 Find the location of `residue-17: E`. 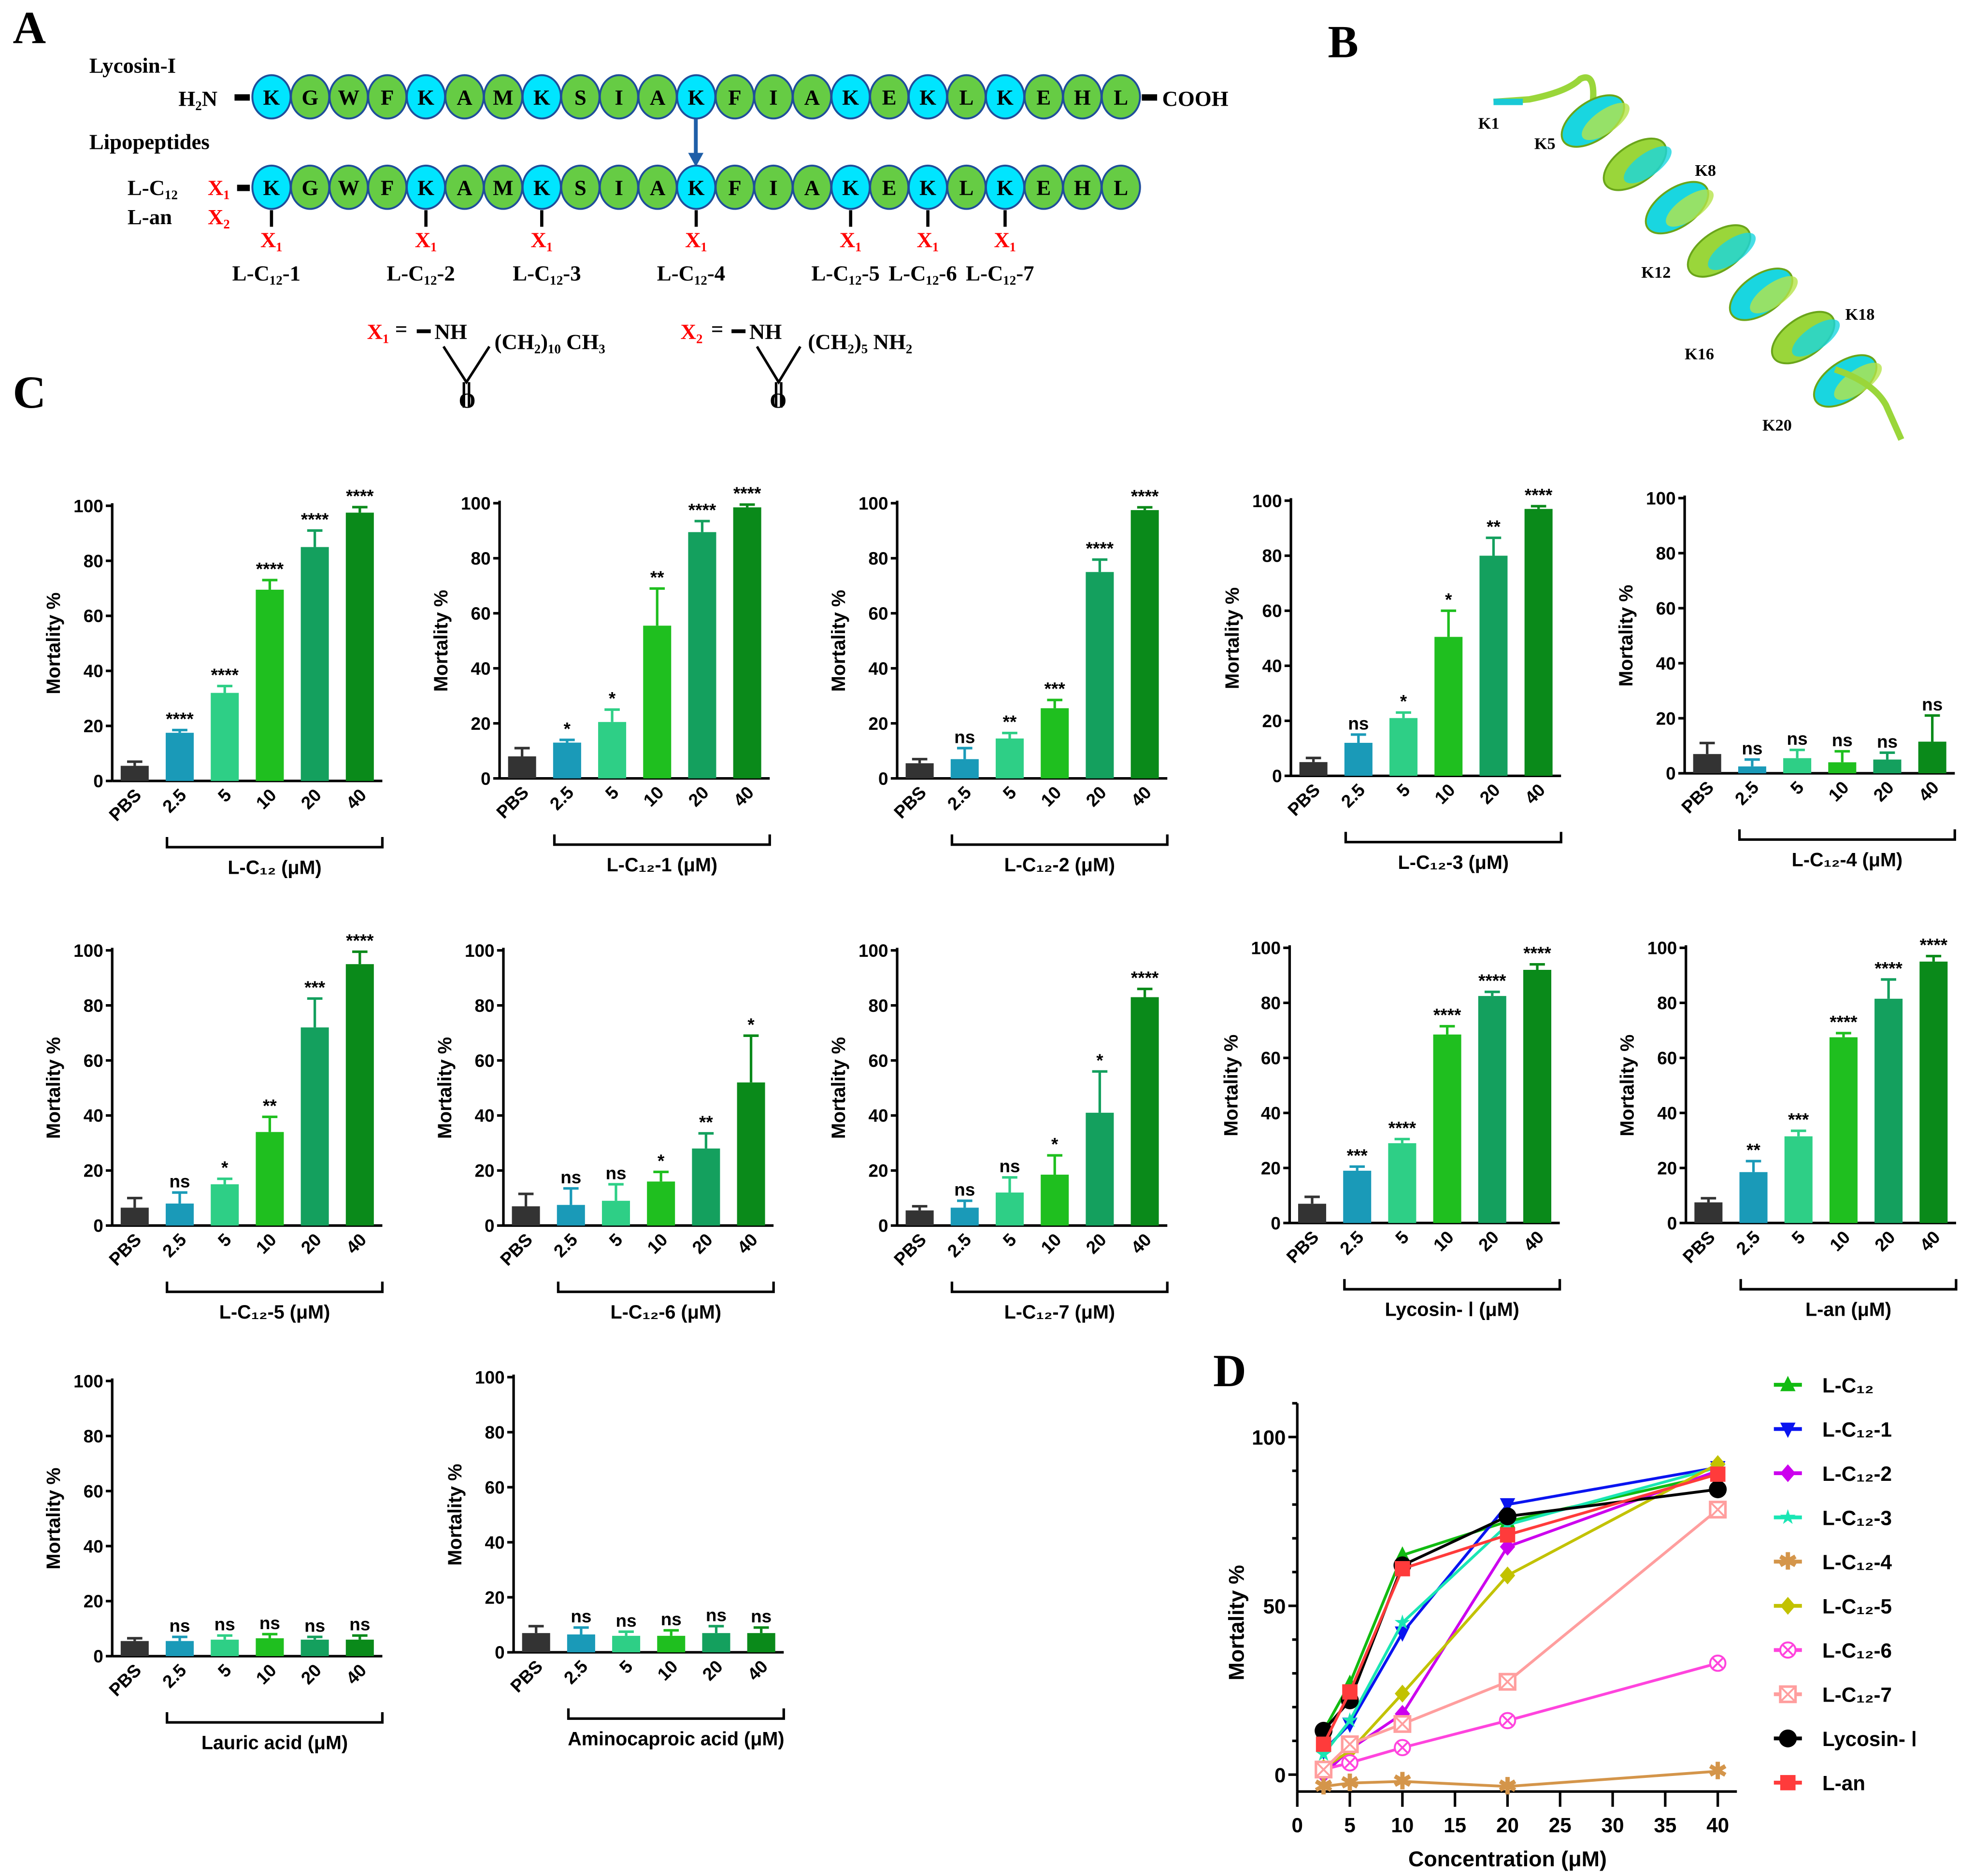

residue-17: E is located at coordinates (890, 97).